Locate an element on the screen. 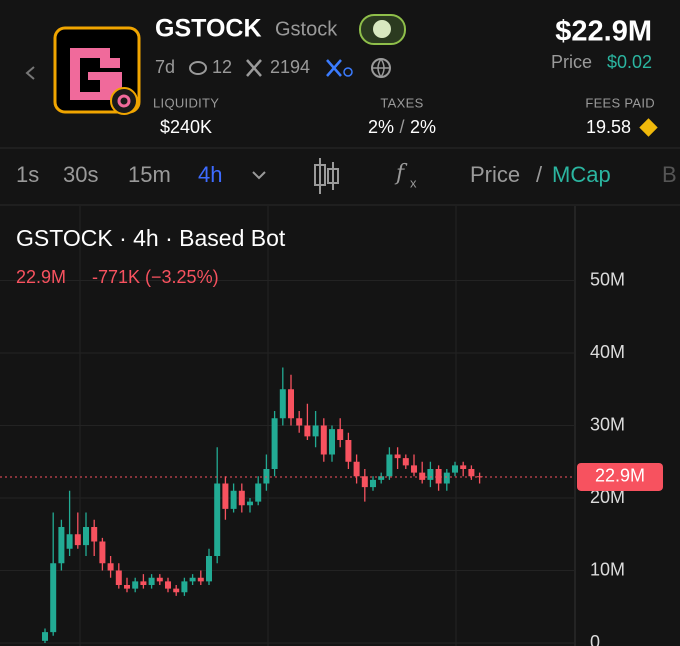  followers: 2194 is located at coordinates (290, 67).